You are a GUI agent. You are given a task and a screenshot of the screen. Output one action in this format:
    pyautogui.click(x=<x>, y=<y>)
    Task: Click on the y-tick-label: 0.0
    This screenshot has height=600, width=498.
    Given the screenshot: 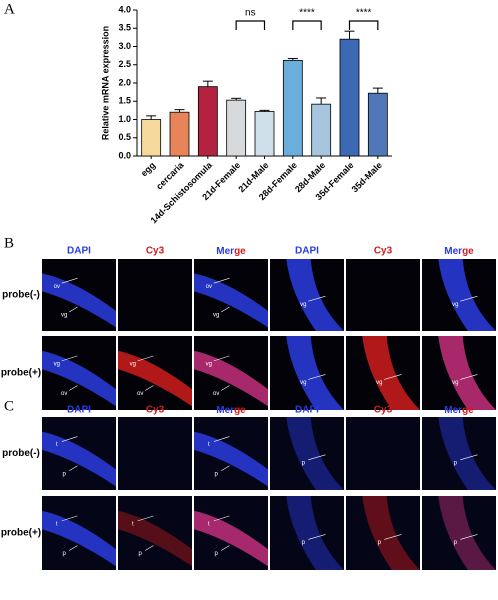 What is the action you would take?
    pyautogui.click(x=124, y=155)
    